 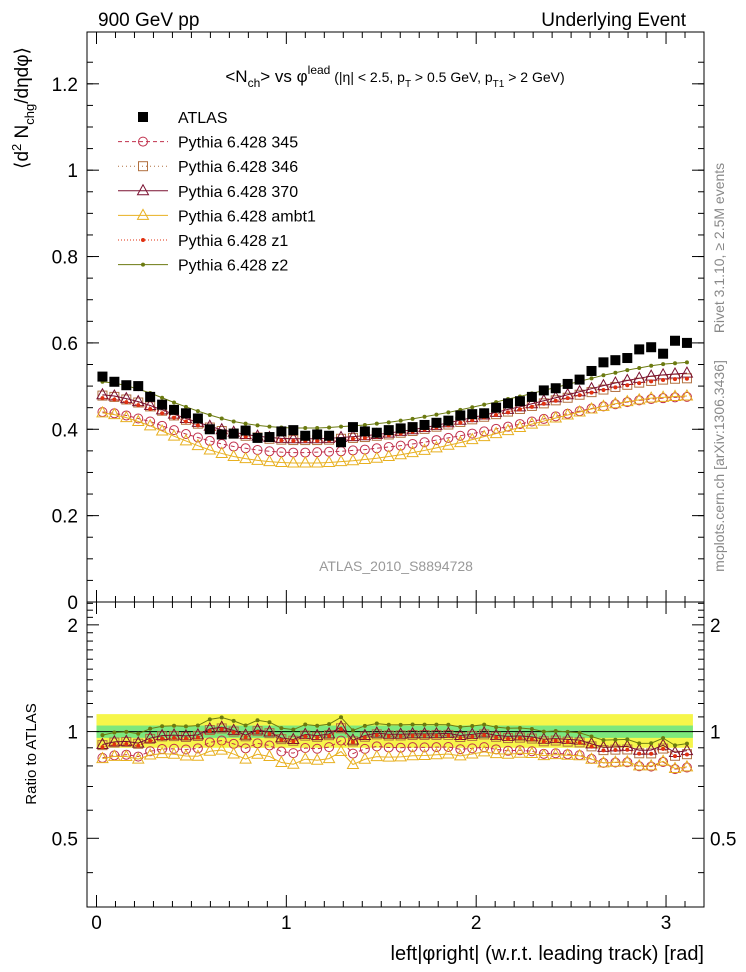 I want to click on ratio-series-line, so click(x=395, y=742).